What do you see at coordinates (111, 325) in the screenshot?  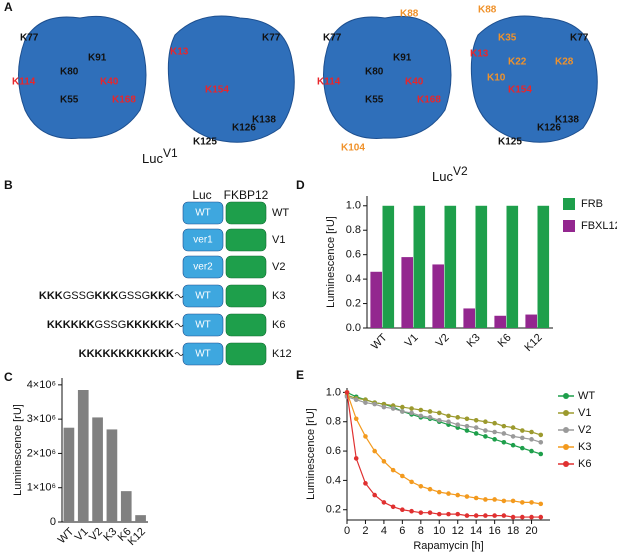 I see `prefix-segment: GSSG` at bounding box center [111, 325].